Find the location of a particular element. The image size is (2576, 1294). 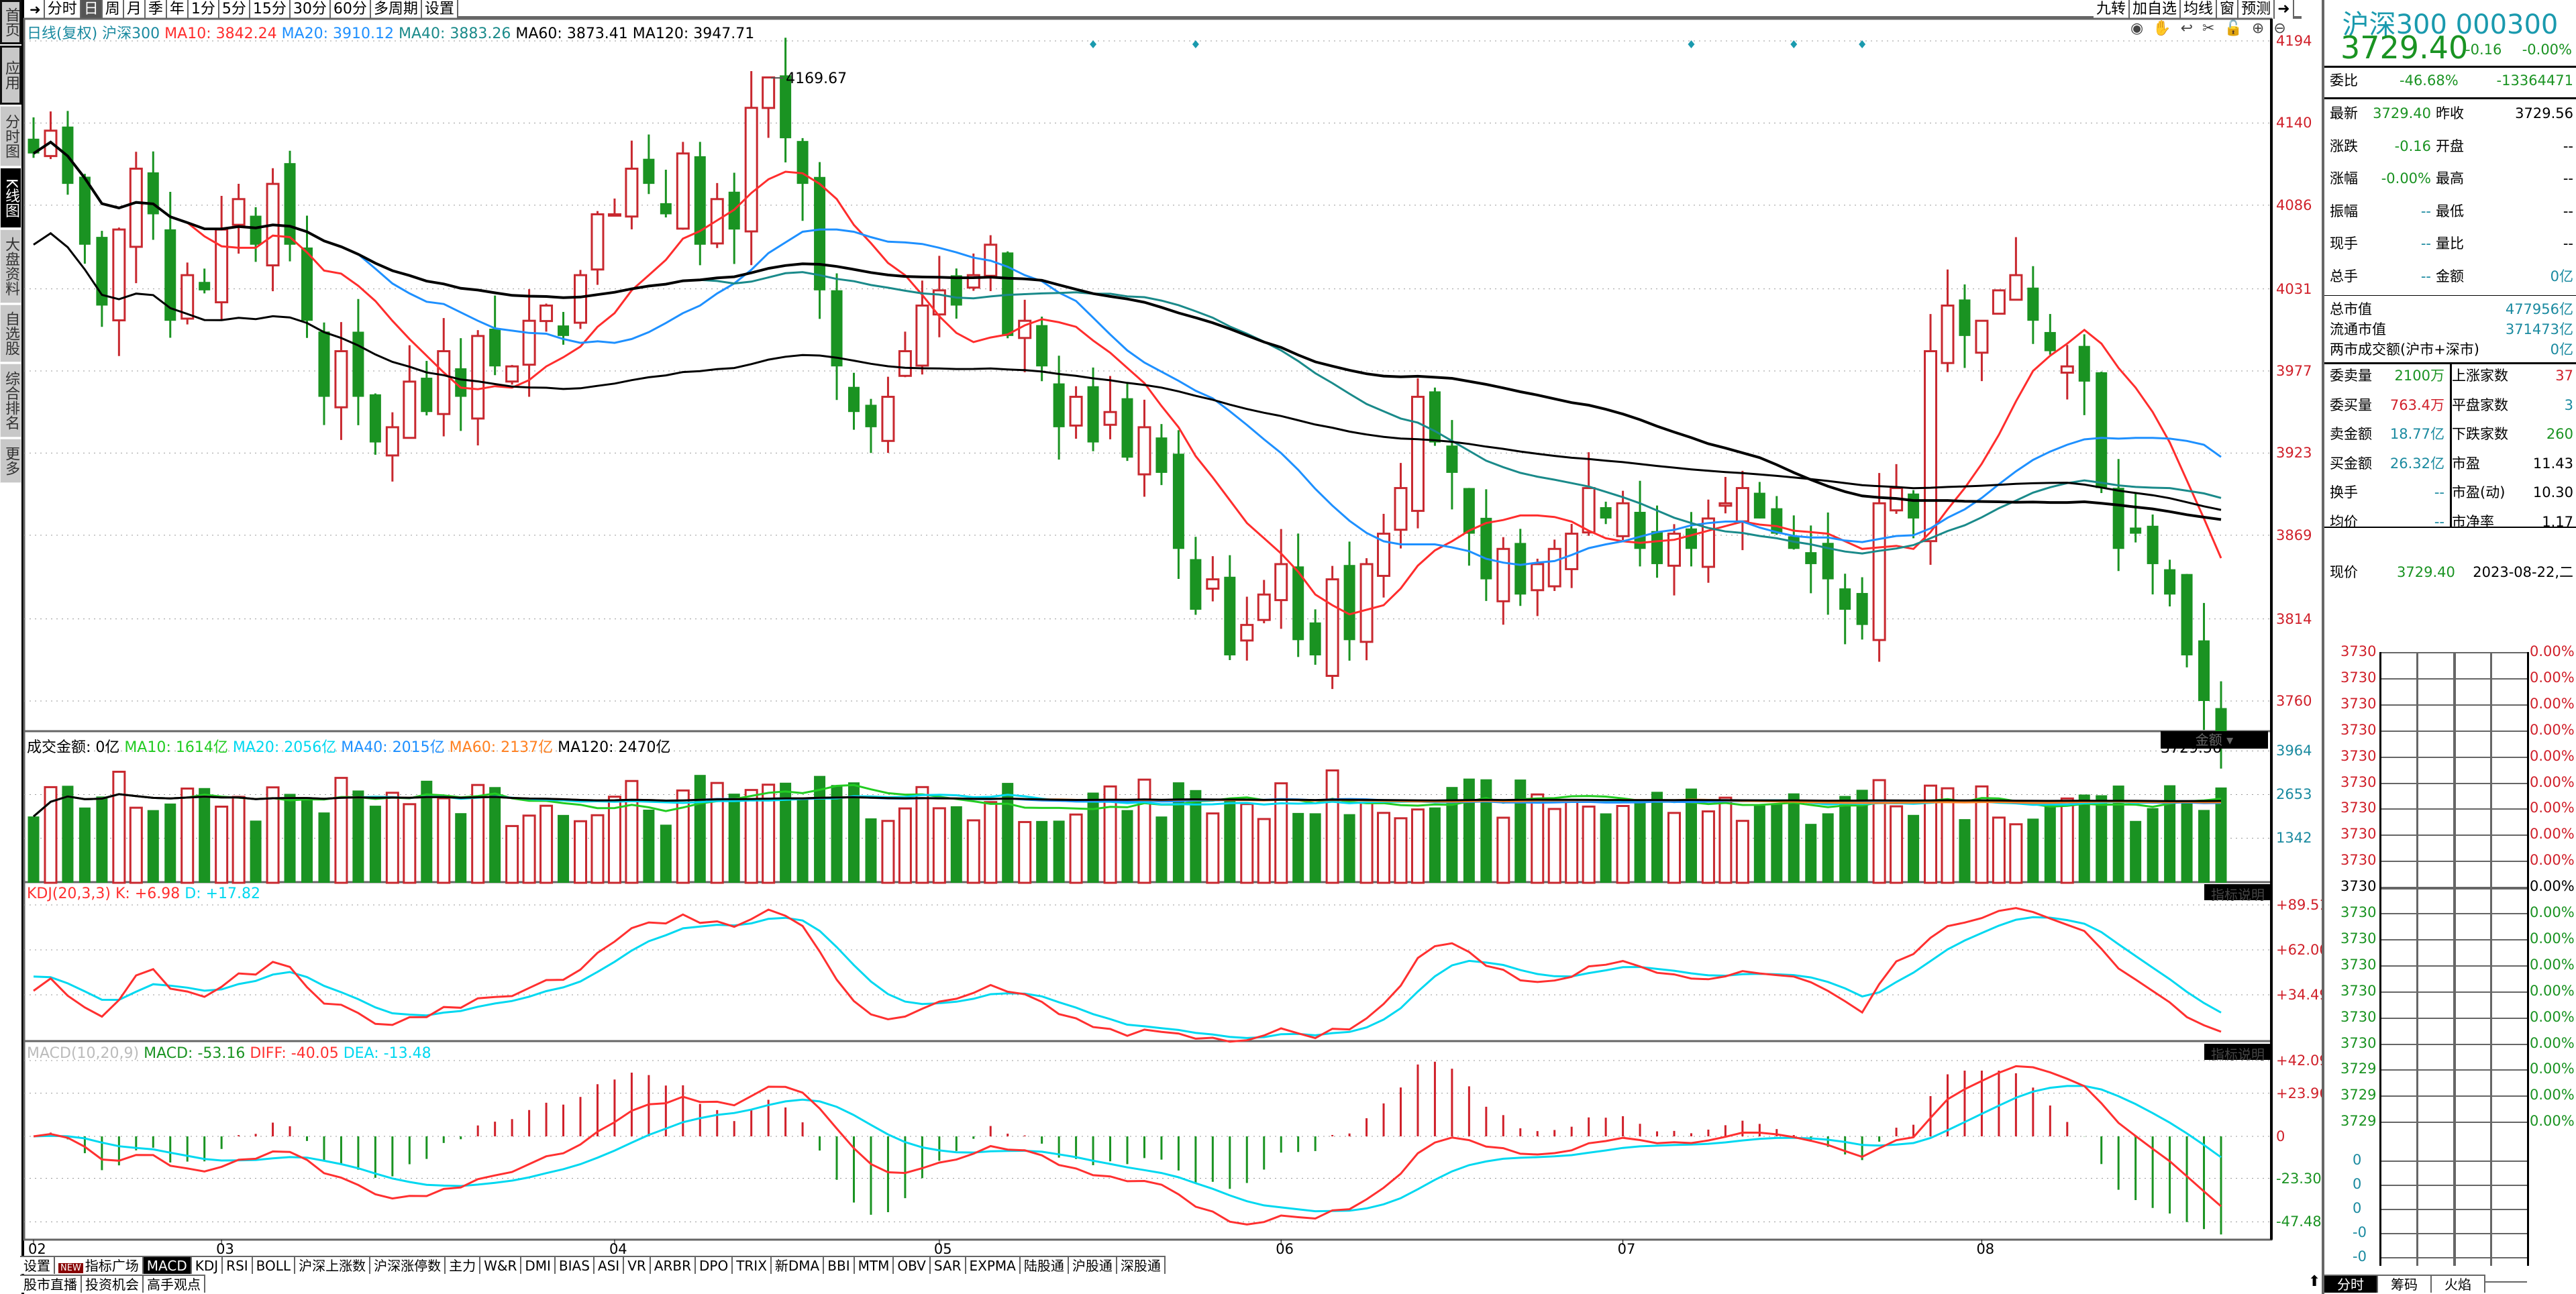

indicator-tab: DPO is located at coordinates (714, 1265).